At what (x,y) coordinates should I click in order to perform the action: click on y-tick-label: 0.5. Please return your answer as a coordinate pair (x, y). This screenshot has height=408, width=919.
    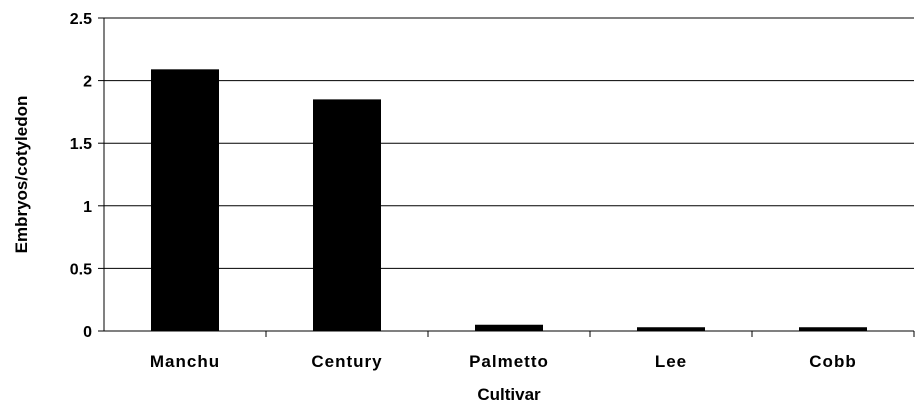
    Looking at the image, I should click on (81, 269).